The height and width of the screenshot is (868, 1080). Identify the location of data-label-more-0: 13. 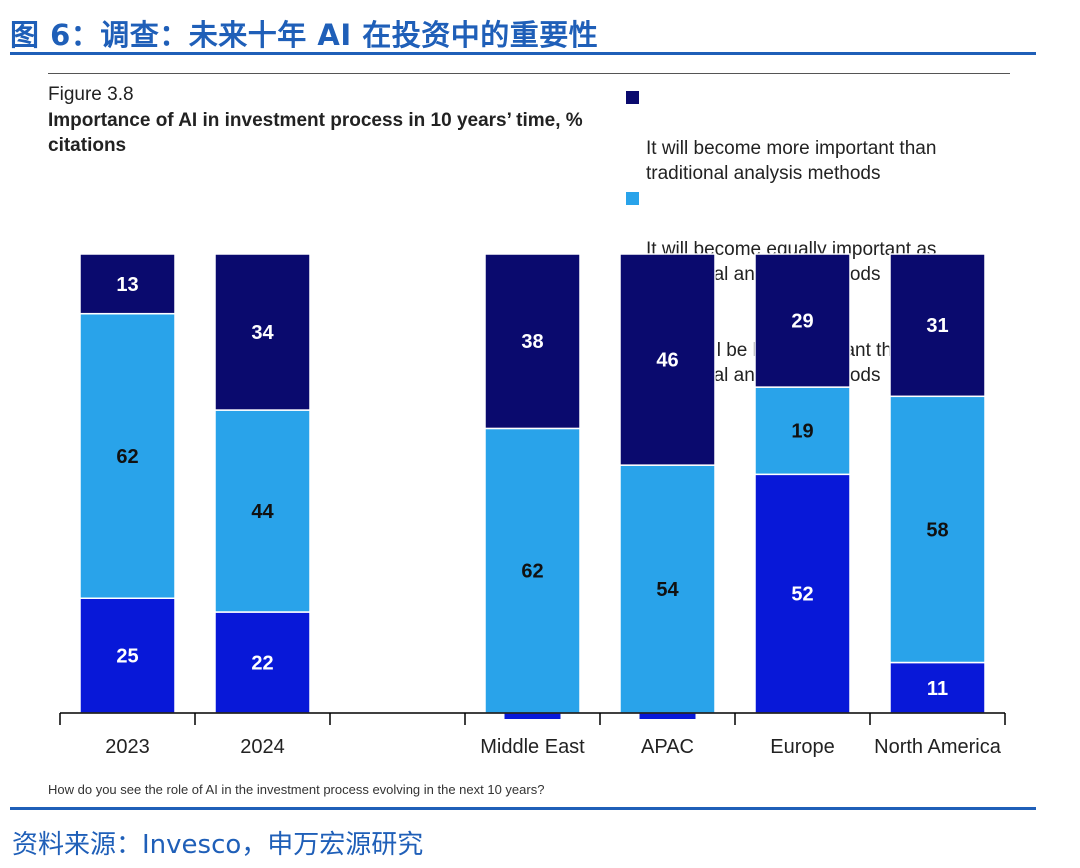
(127, 285).